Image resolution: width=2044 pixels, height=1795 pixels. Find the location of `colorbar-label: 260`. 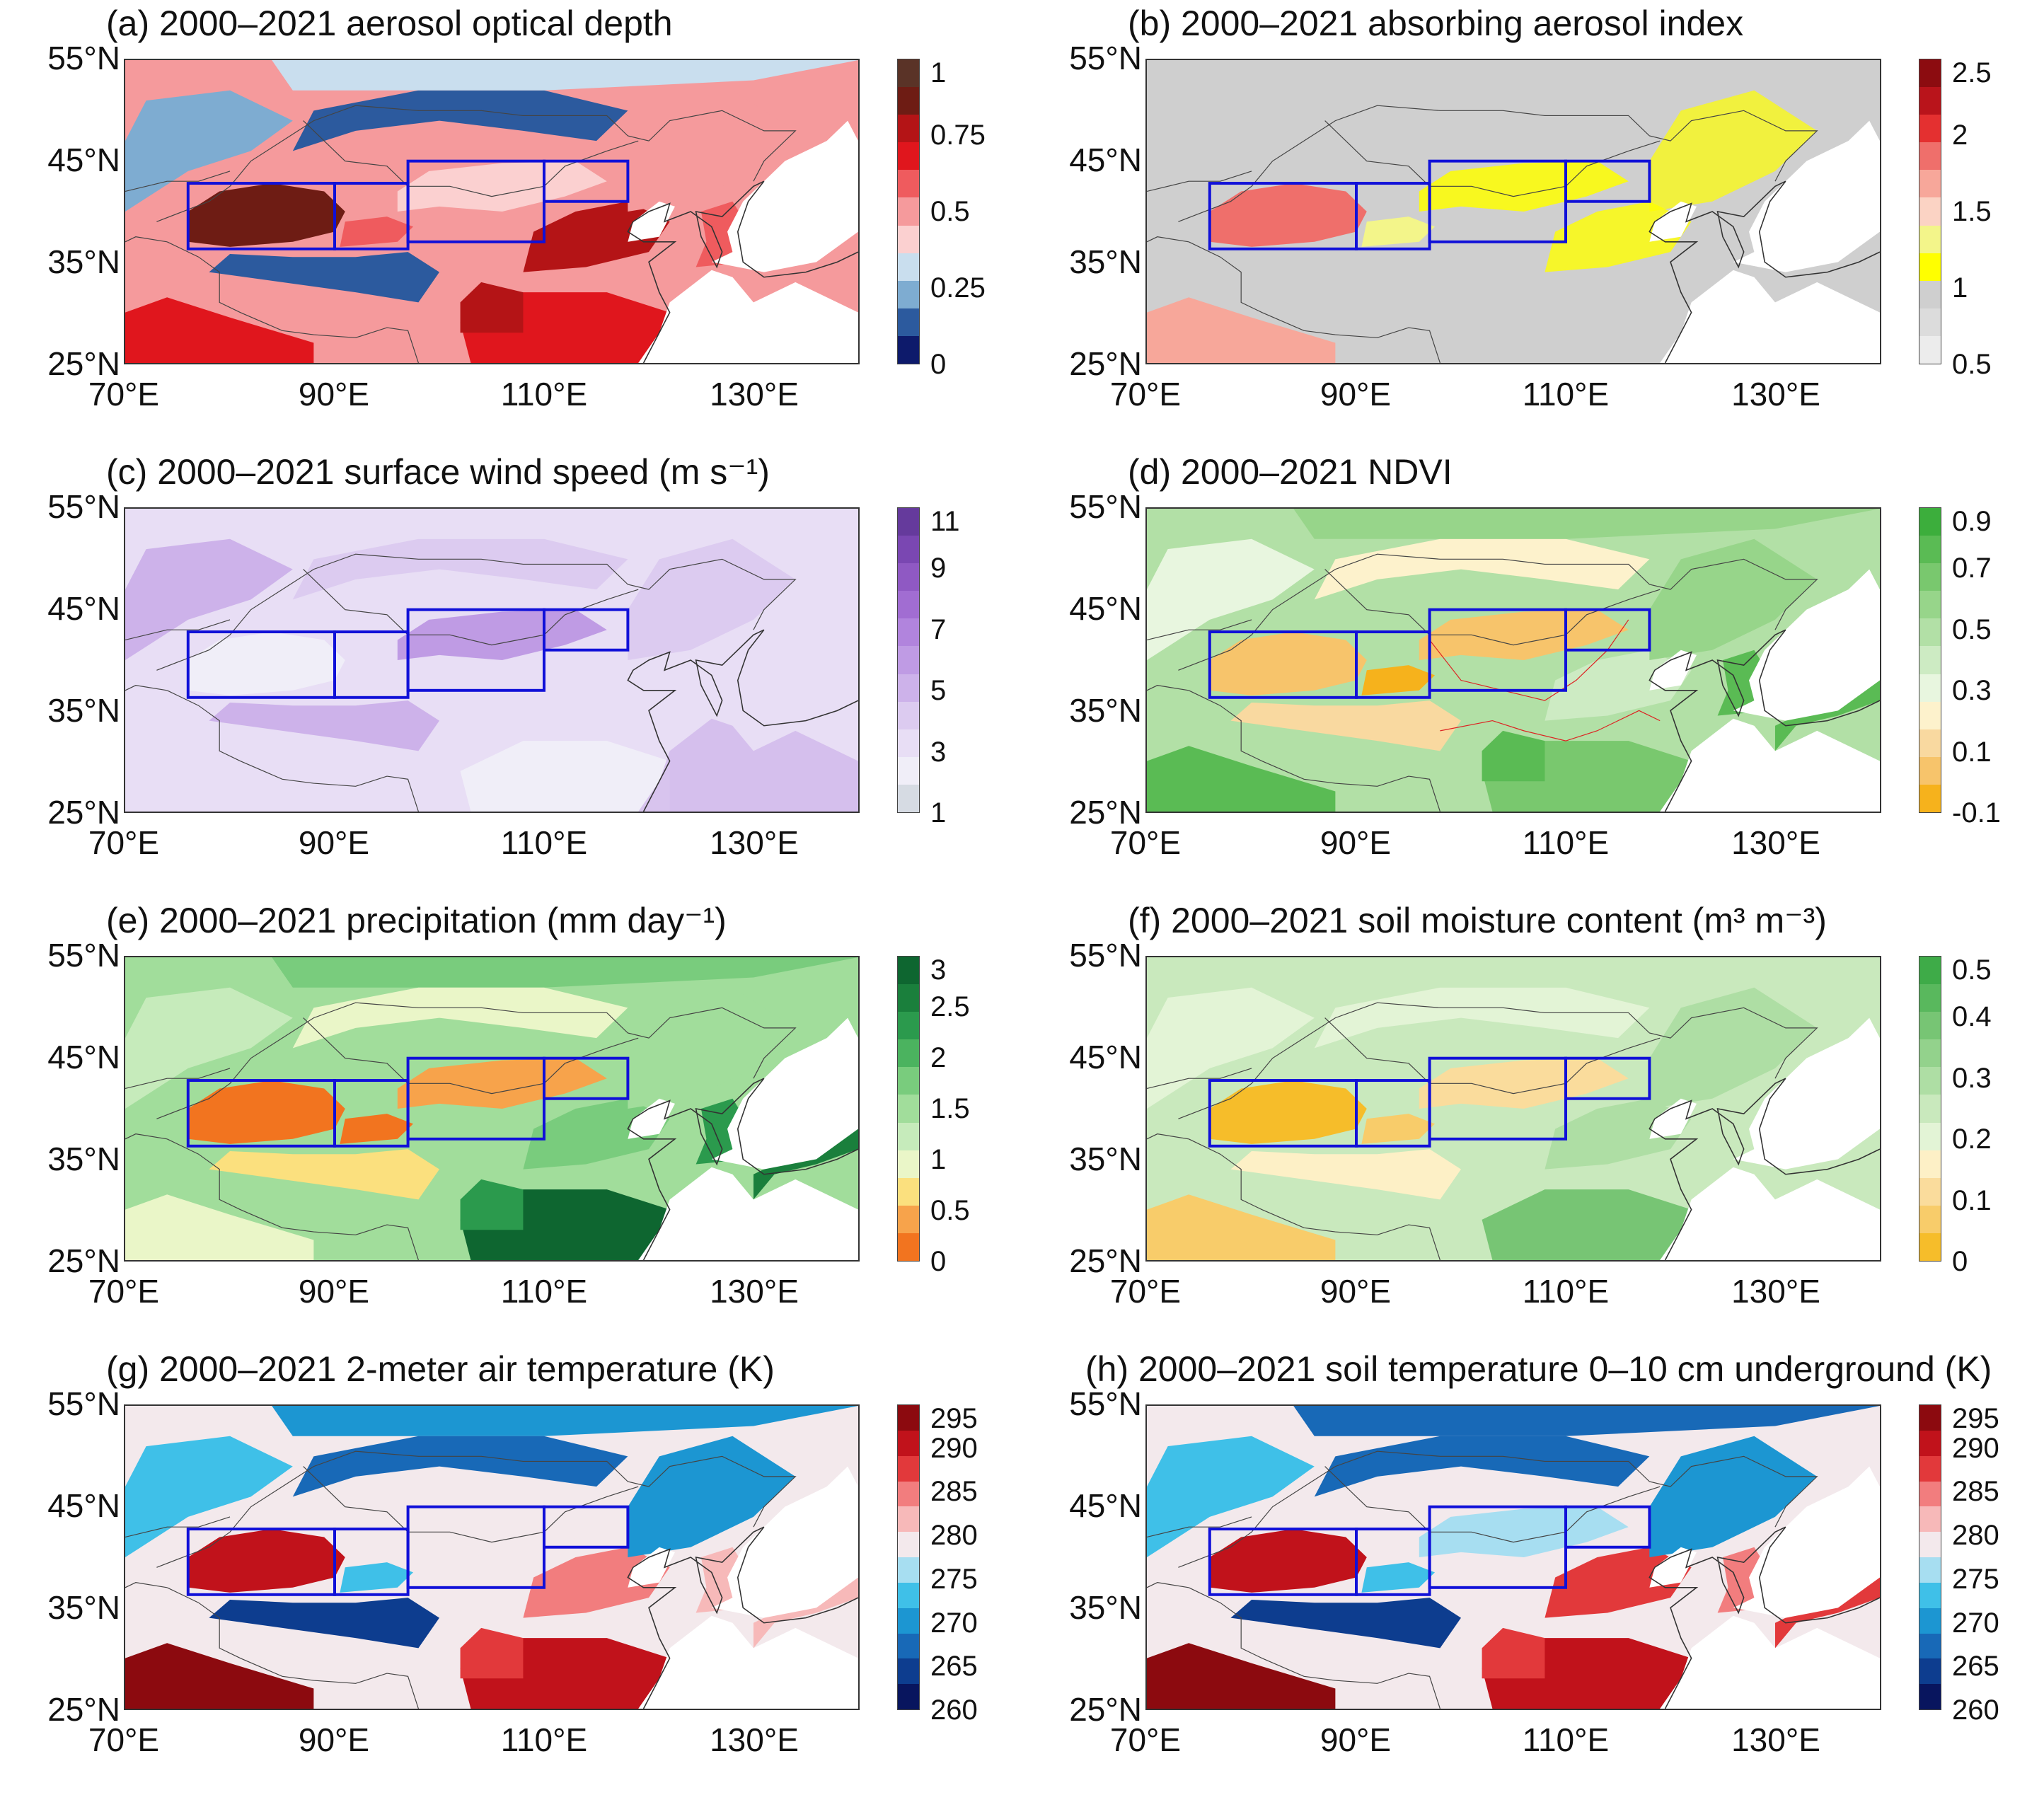

colorbar-label: 260 is located at coordinates (954, 1710).